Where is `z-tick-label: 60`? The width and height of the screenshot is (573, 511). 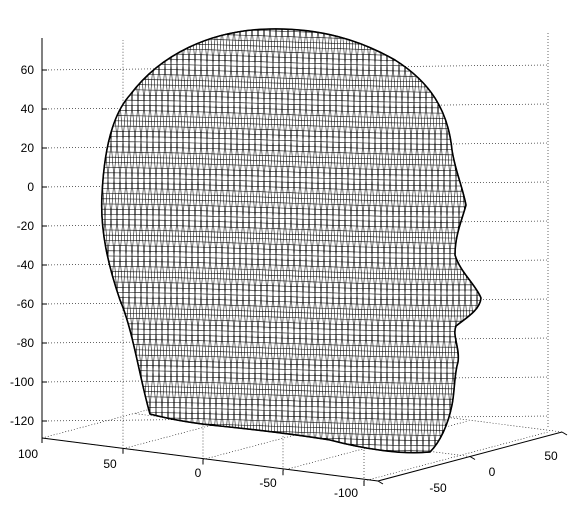 z-tick-label: 60 is located at coordinates (28, 70).